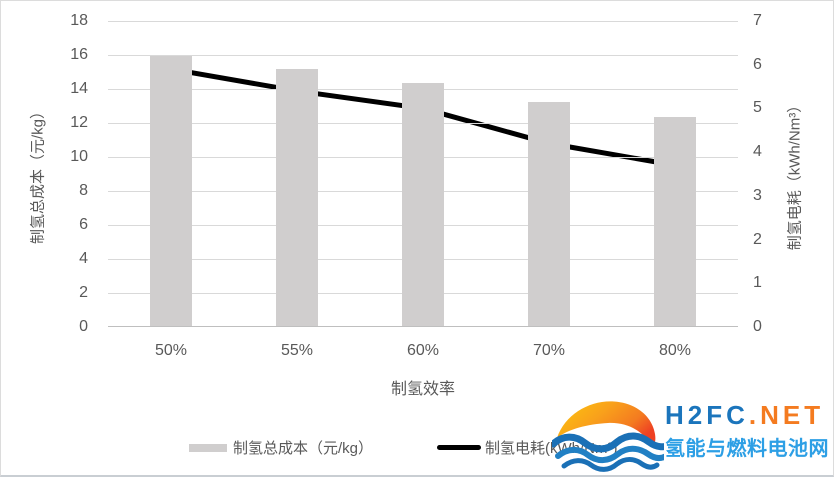 The image size is (834, 477). What do you see at coordinates (757, 283) in the screenshot?
I see `right-axis-tick-label: 1` at bounding box center [757, 283].